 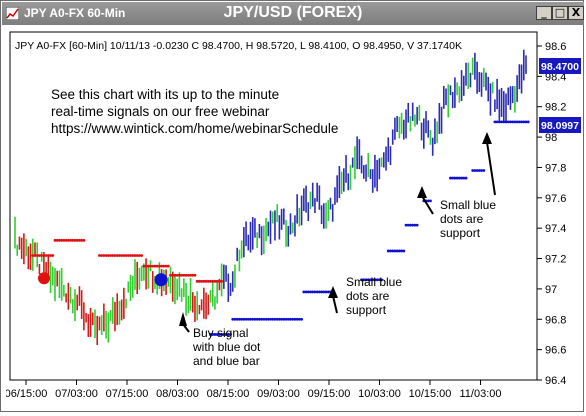 What do you see at coordinates (368, 296) in the screenshot?
I see `support1-line-2: dots are` at bounding box center [368, 296].